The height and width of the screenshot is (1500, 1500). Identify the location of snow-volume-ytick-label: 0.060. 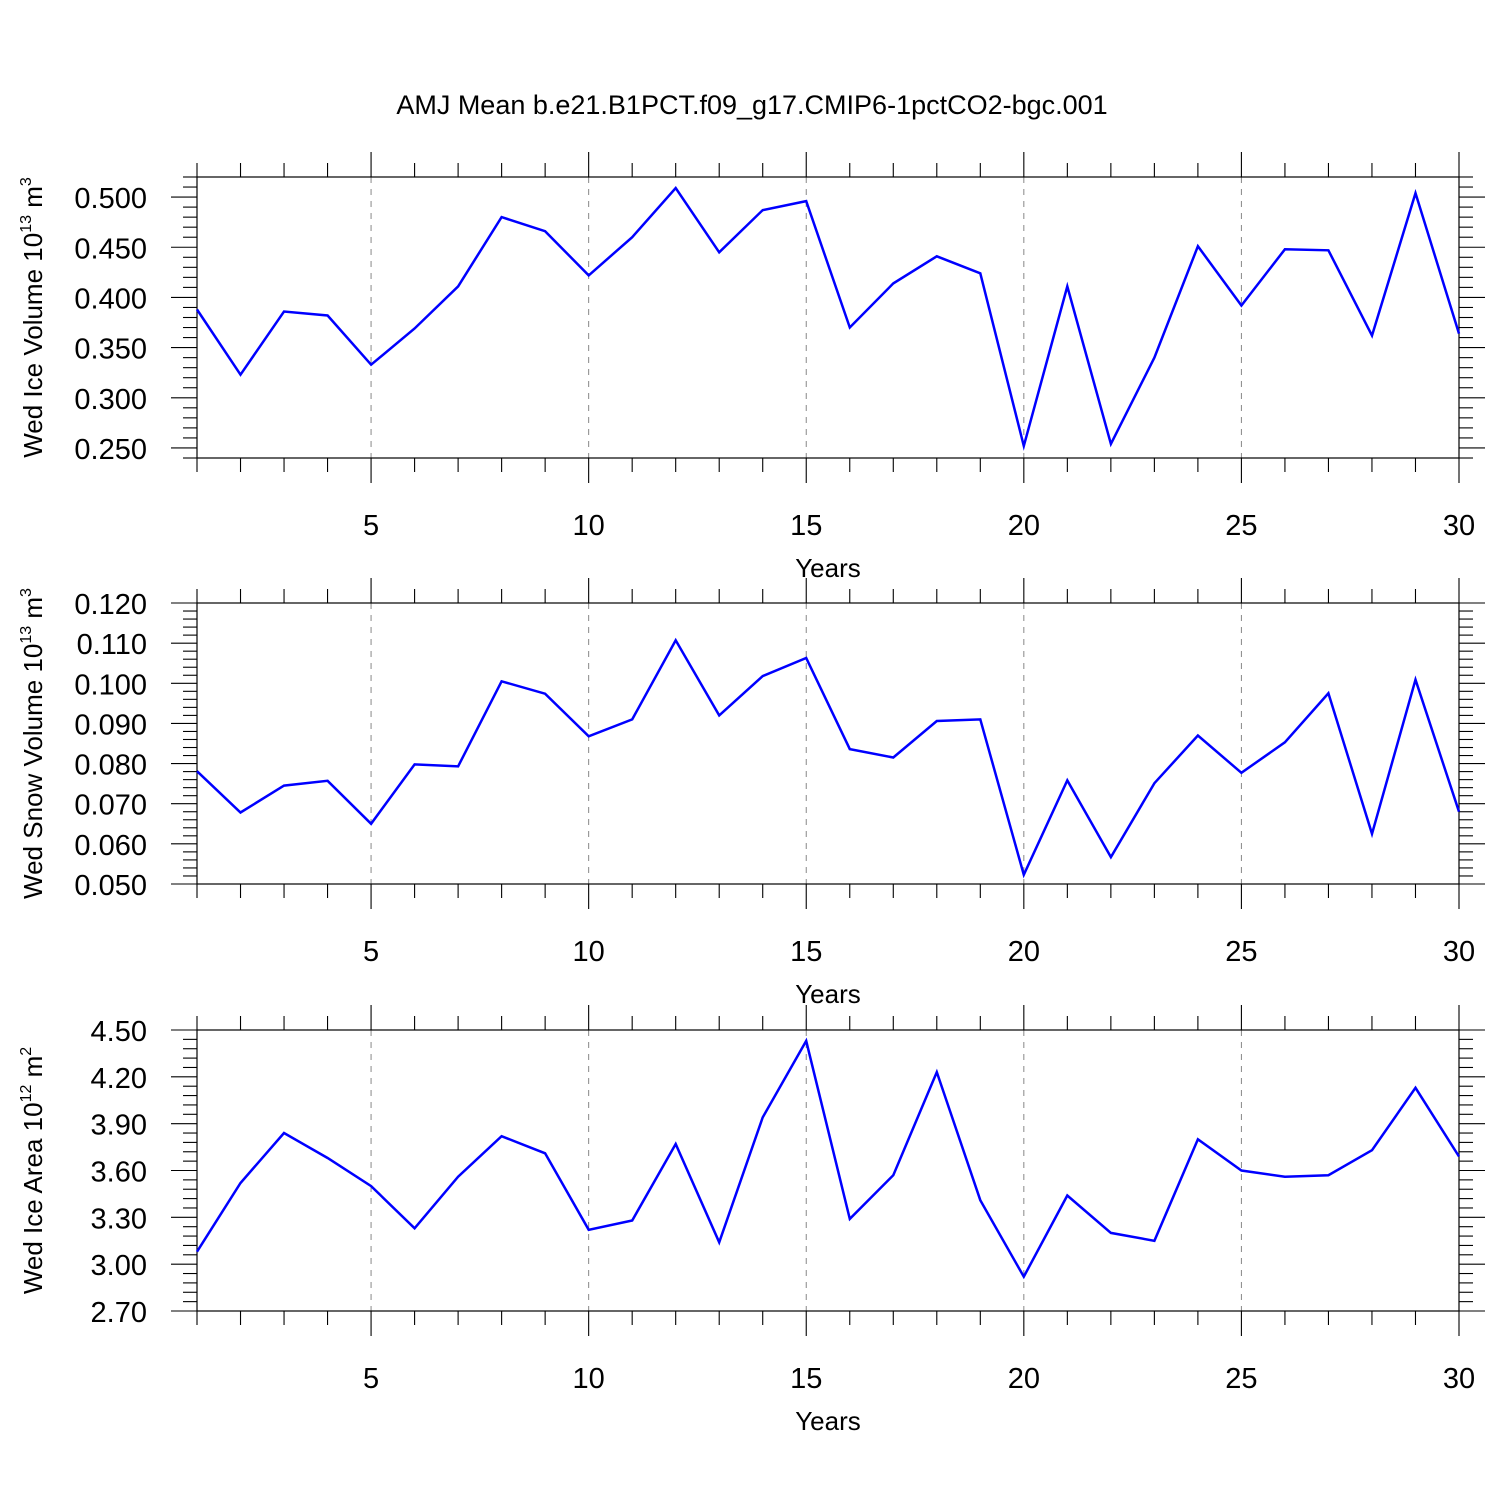
(110, 846).